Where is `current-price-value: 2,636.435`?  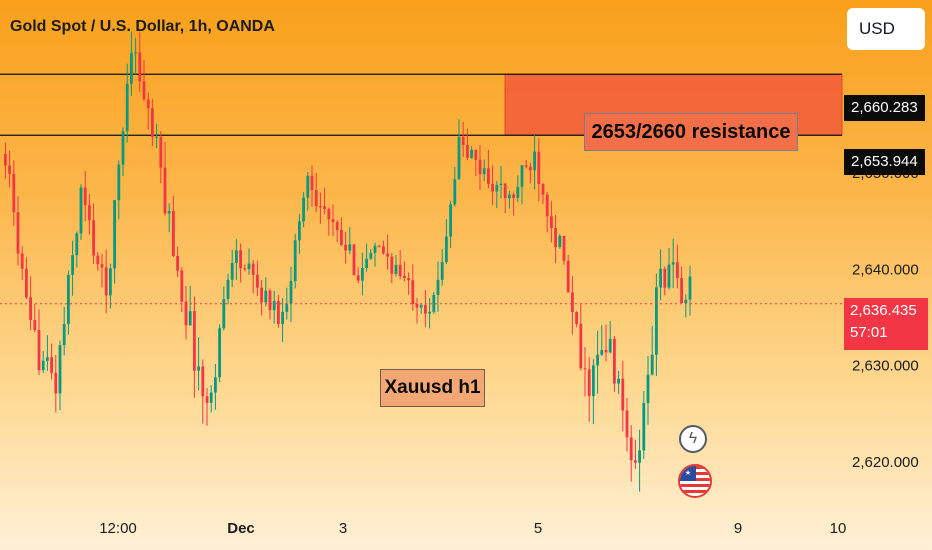
current-price-value: 2,636.435 is located at coordinates (883, 310).